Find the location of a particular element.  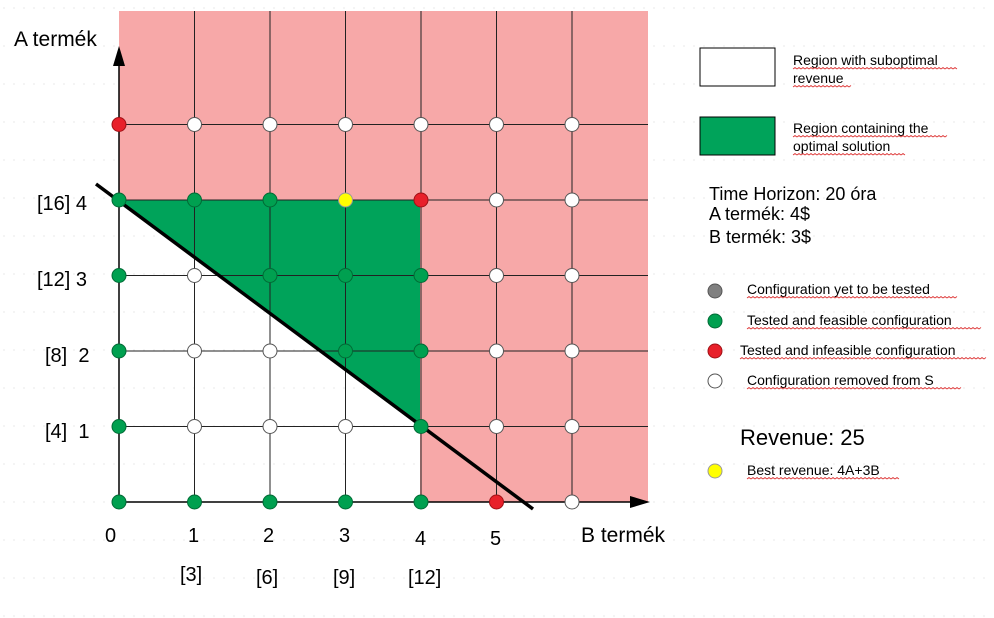

spellcheck-squiggle is located at coordinates (849, 154).